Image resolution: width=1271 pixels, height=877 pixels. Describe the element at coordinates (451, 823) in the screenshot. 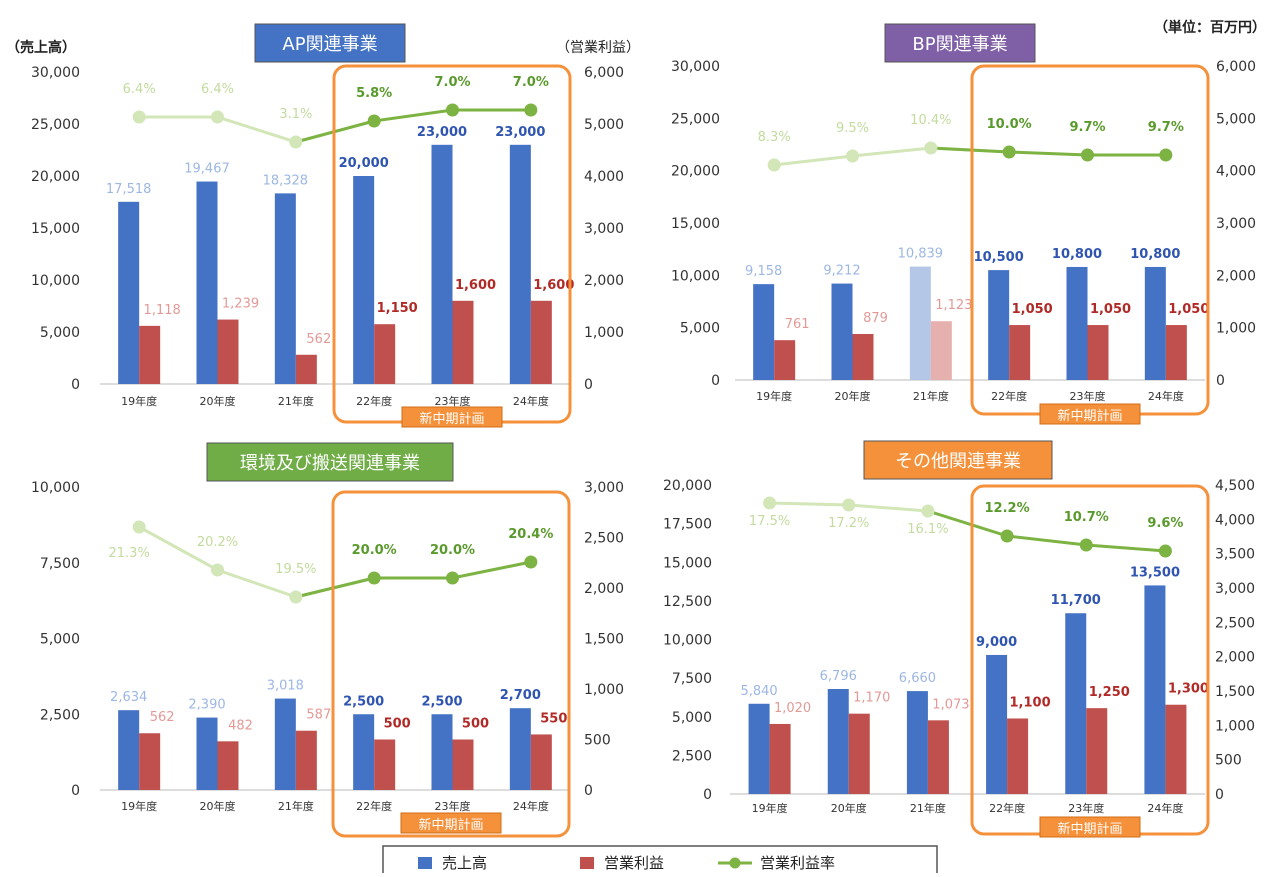

I see `plan-label-box` at that location.